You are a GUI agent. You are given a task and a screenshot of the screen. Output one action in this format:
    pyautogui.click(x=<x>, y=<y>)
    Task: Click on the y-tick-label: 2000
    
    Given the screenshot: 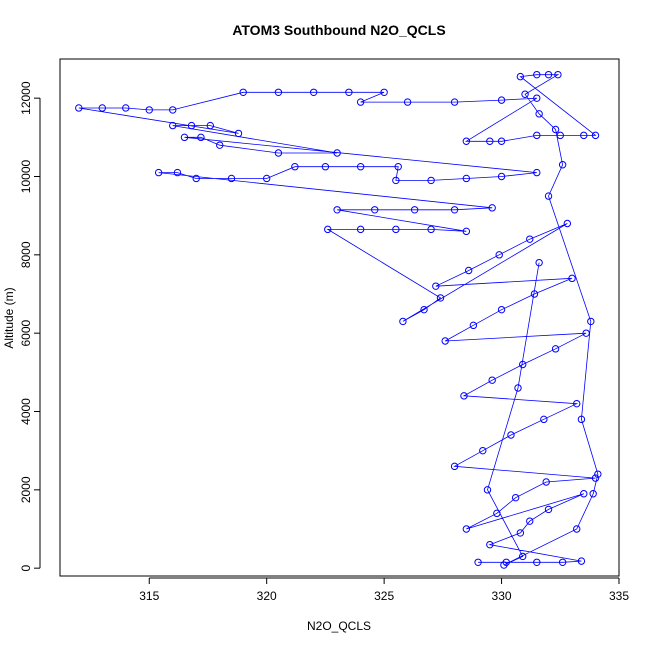 What is the action you would take?
    pyautogui.click(x=26, y=489)
    